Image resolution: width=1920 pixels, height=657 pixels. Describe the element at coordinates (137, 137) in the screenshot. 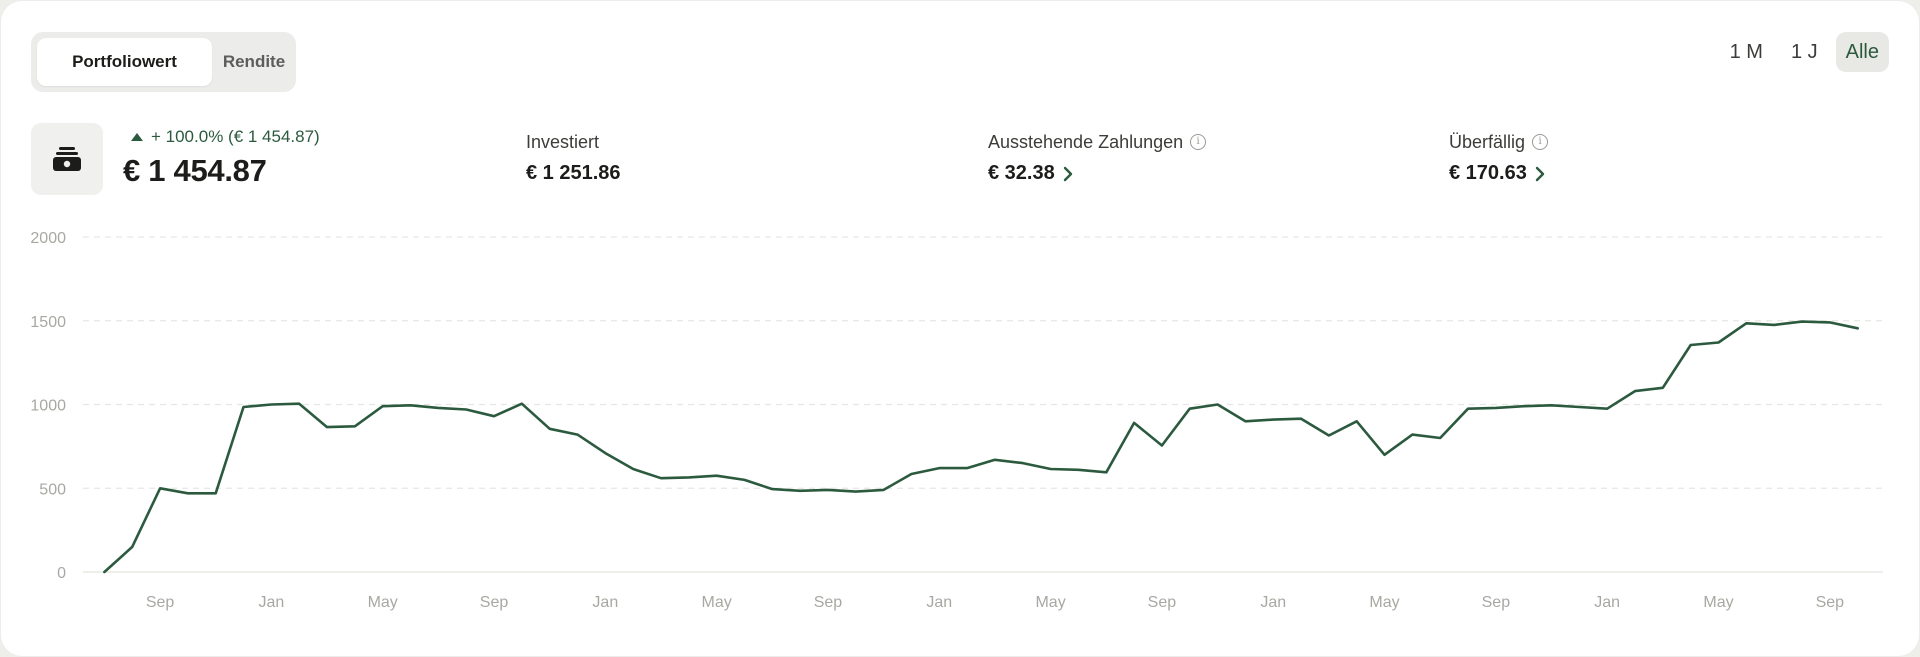

I see `triangle-up-icon` at that location.